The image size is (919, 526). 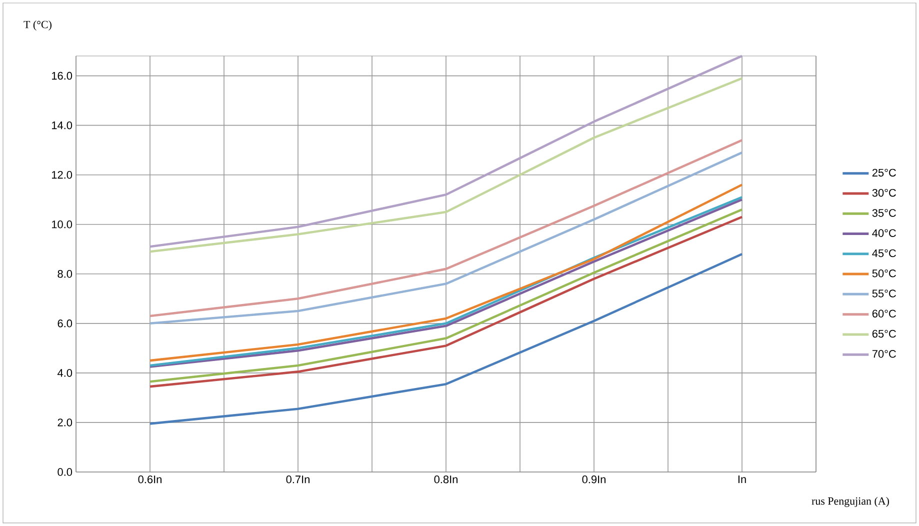 I want to click on legend-label: 55°C, so click(x=884, y=294).